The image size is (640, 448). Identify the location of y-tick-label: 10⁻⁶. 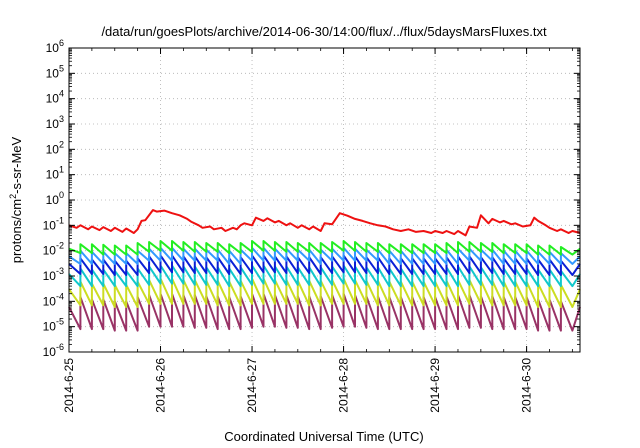
(53, 350).